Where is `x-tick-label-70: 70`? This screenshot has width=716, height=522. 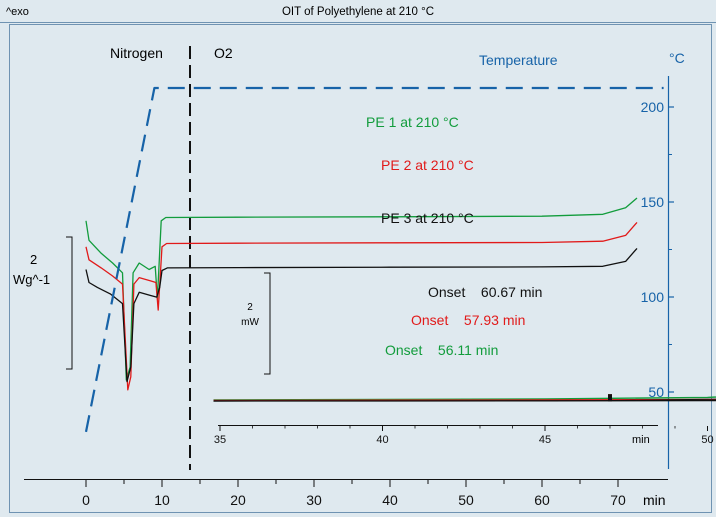
x-tick-label-70: 70 is located at coordinates (618, 500).